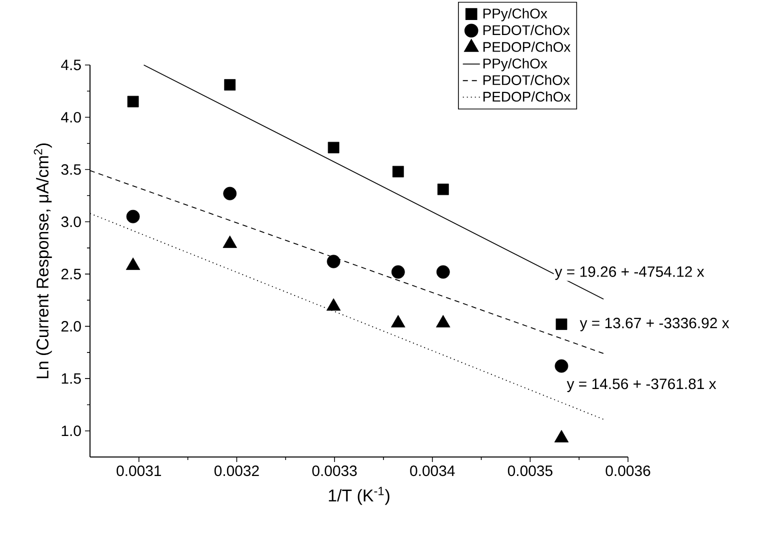 This screenshot has height=533, width=769. I want to click on annotation: y = 19.26 + -4754.12 x, so click(629, 273).